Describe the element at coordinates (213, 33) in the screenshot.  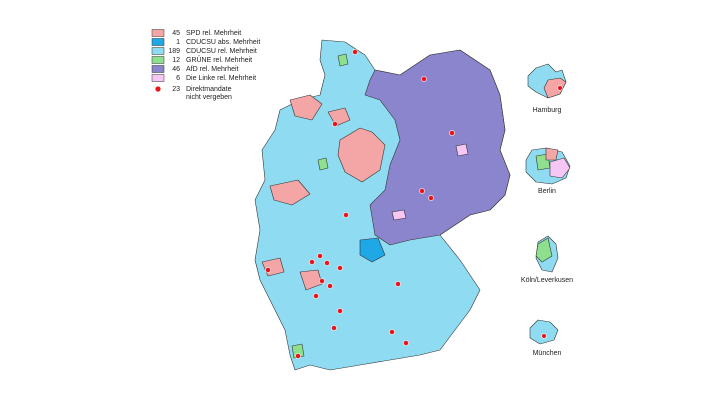
I see `legend-label: SPD rel. Mehrheit` at that location.